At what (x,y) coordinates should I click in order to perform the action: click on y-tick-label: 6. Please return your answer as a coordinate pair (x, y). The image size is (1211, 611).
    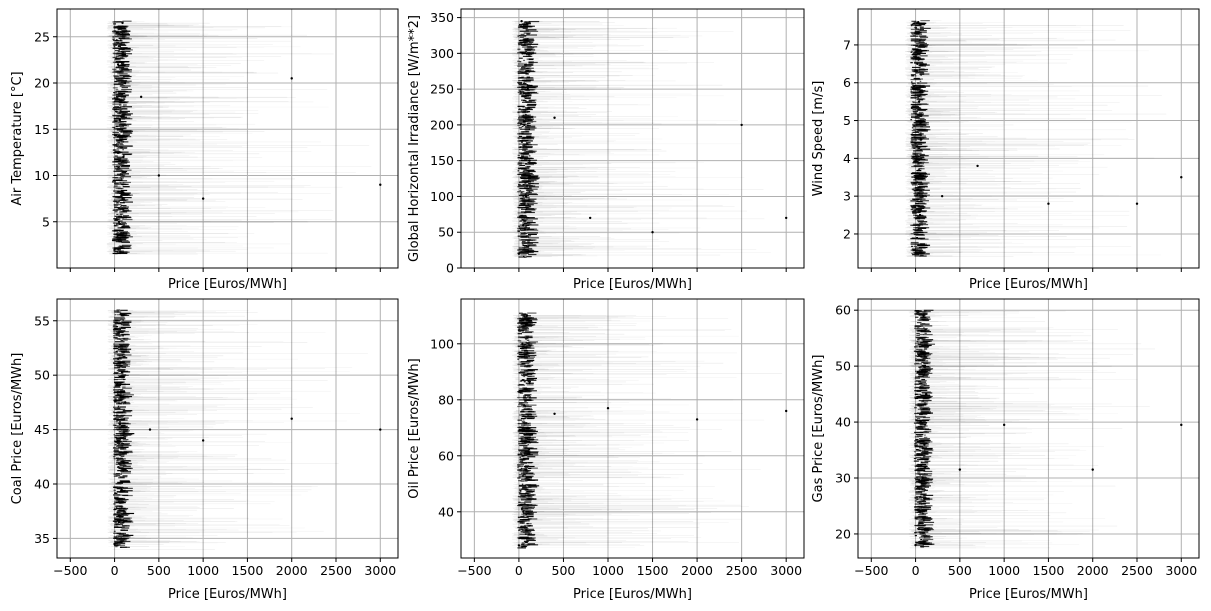
    Looking at the image, I should click on (847, 82).